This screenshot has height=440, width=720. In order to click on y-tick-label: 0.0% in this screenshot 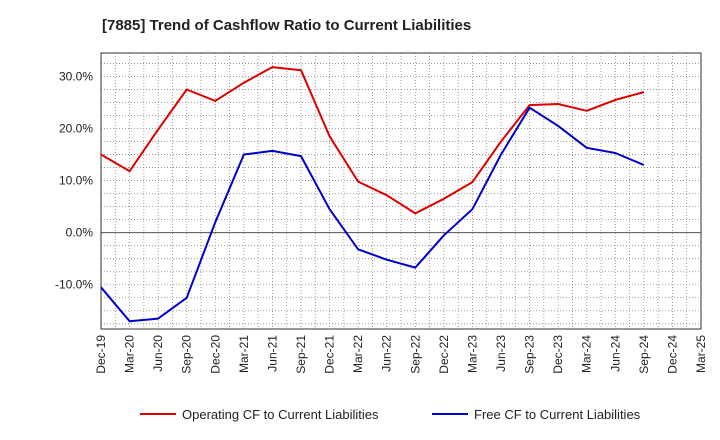, I will do `click(80, 233)`.